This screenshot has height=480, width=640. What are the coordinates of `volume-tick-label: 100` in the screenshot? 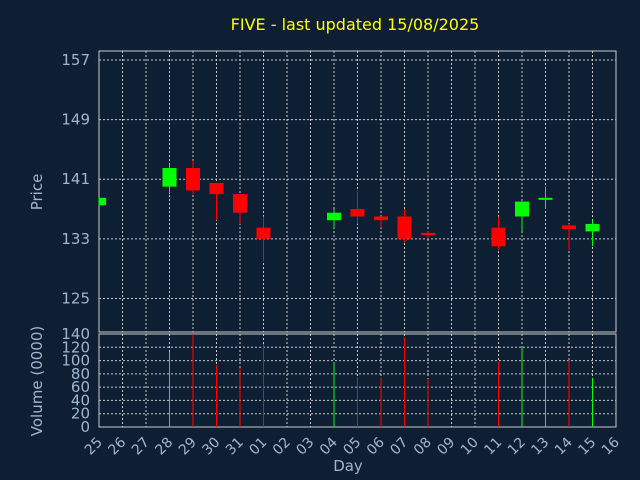 It's located at (75, 361).